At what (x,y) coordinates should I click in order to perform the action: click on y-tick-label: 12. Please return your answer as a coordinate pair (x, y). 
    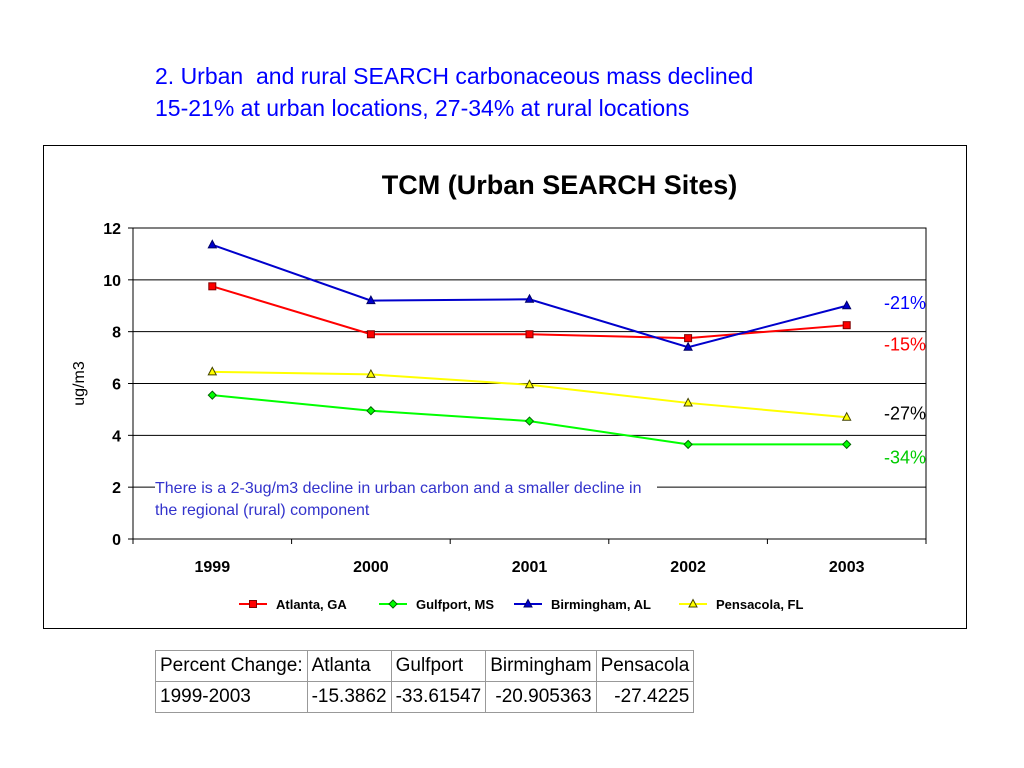
    Looking at the image, I should click on (112, 229).